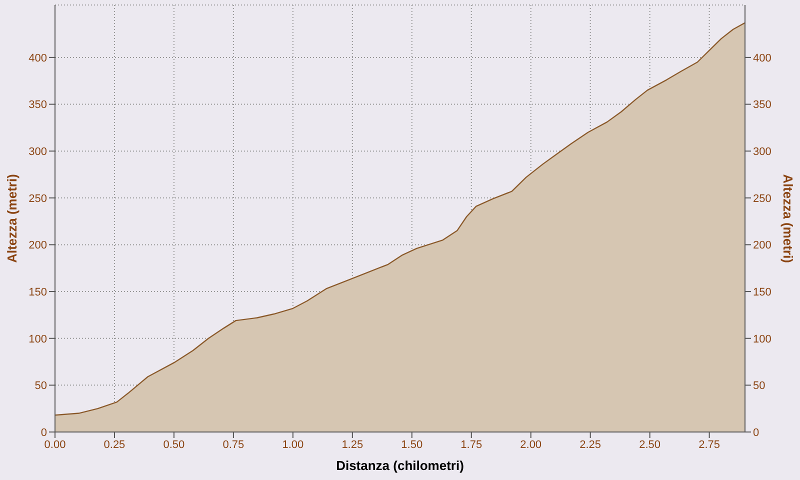 This screenshot has height=480, width=800. Describe the element at coordinates (174, 444) in the screenshot. I see `x-tick-label: 0.50` at that location.